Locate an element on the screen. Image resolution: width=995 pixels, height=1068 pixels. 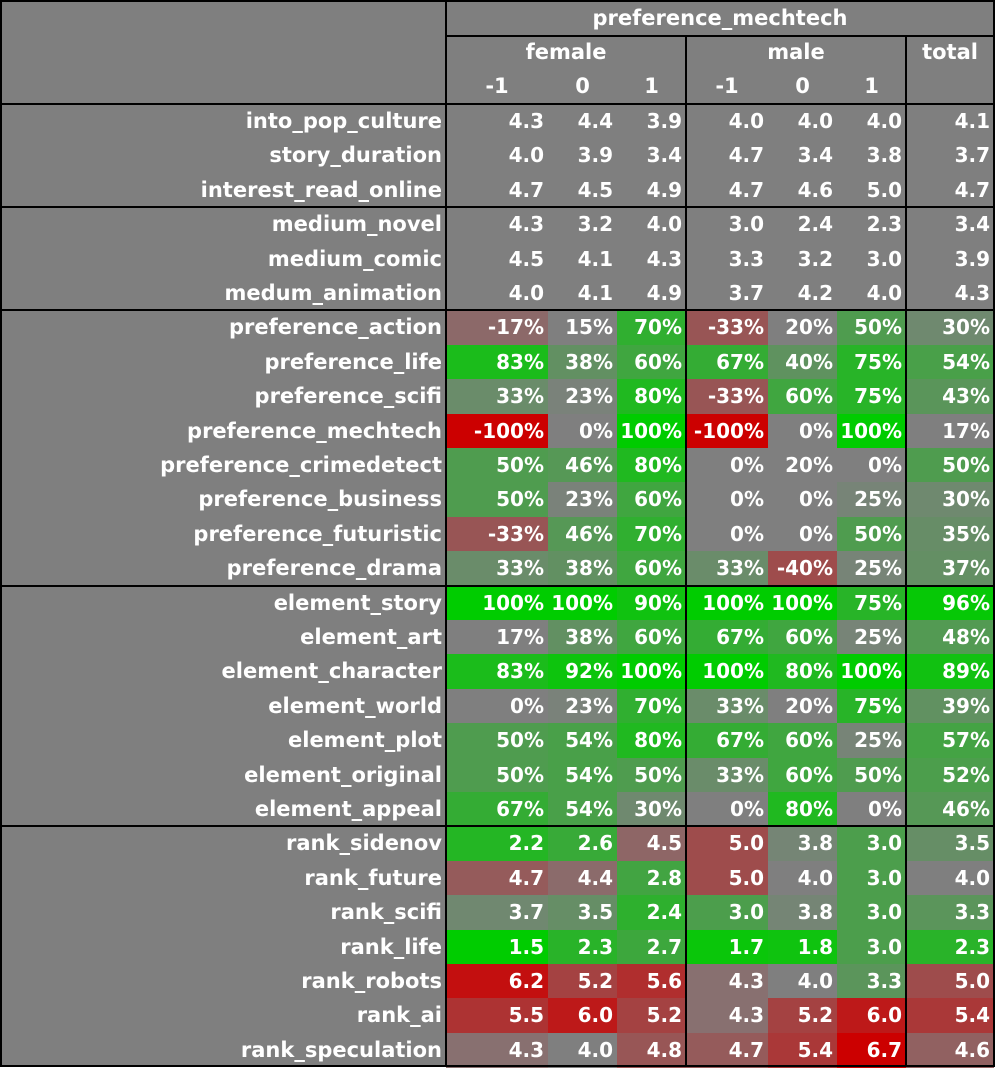
cell-value: -40% is located at coordinates (804, 568).